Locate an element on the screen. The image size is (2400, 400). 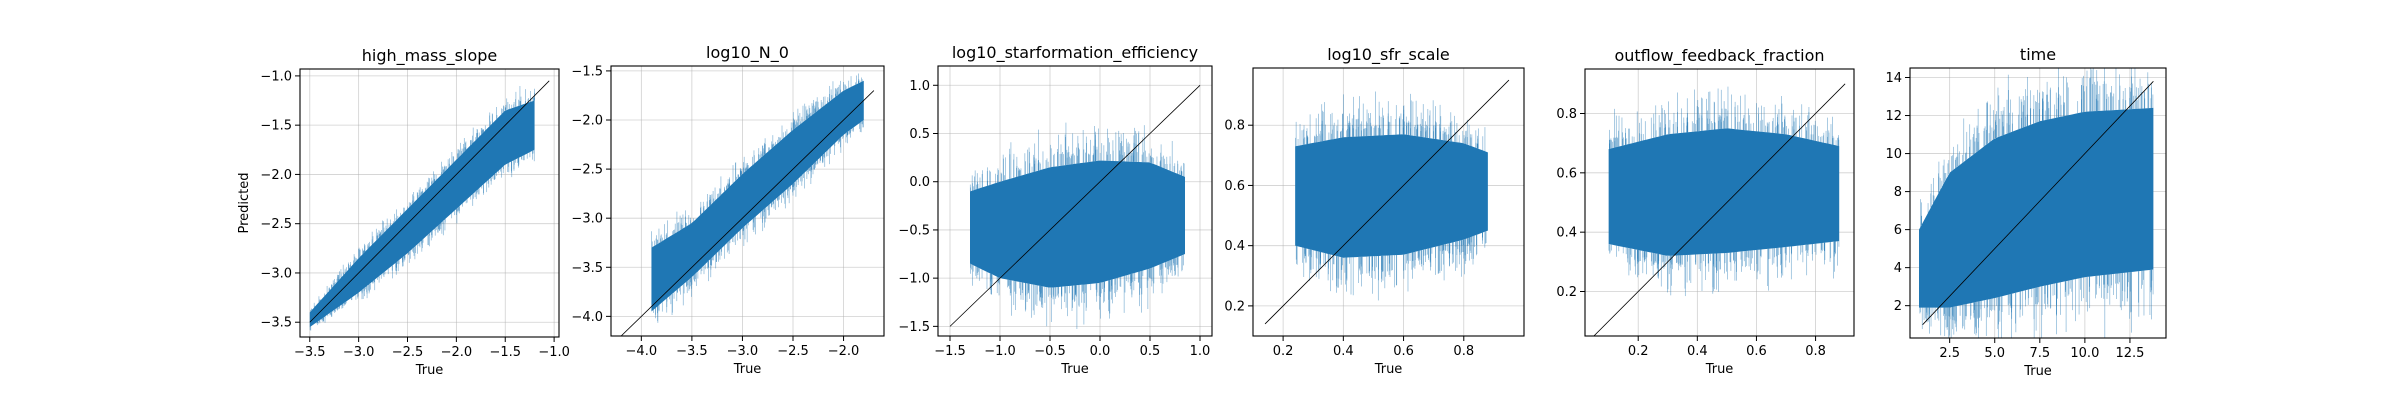
y-tick-label: 4 is located at coordinates (1898, 268).